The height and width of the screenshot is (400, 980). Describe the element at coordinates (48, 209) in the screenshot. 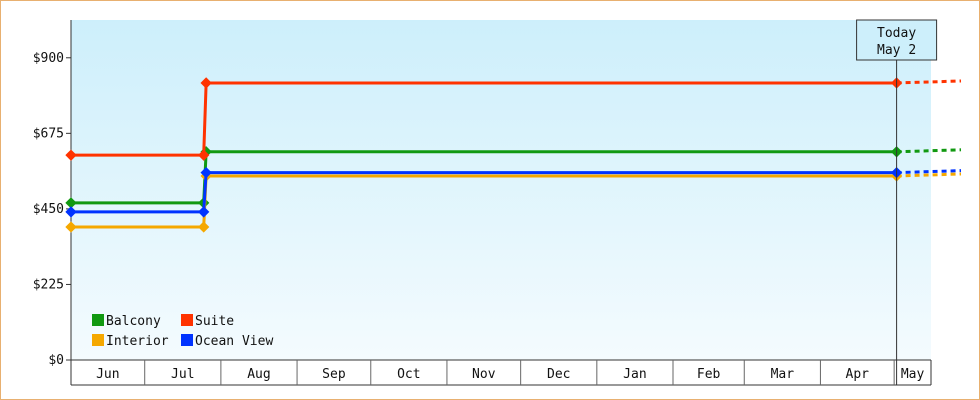

I see `y-tick-label: $450` at that location.